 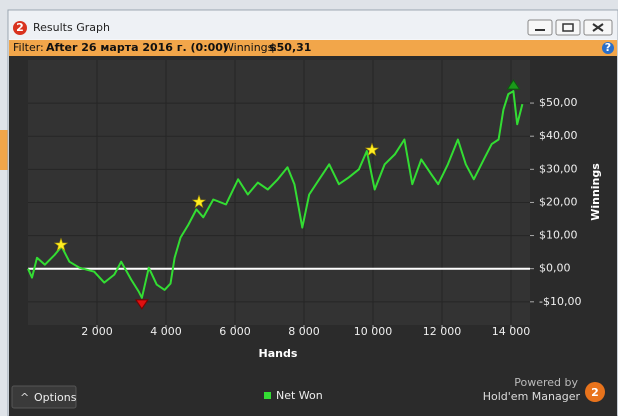 I want to click on filter-bar, so click(x=313, y=48).